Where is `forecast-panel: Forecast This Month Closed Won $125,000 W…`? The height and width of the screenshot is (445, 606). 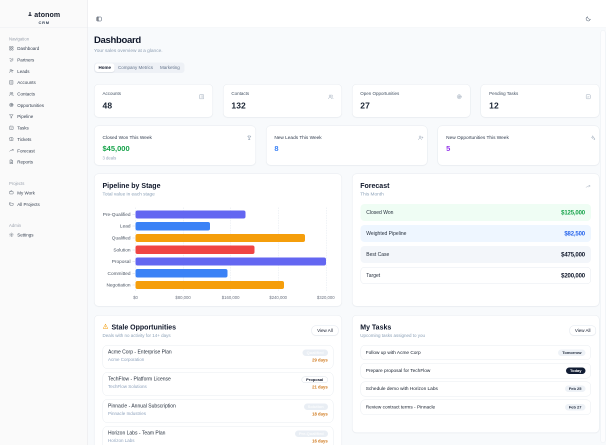
forecast-panel: Forecast This Month Closed Won $125,000 W… is located at coordinates (475, 240).